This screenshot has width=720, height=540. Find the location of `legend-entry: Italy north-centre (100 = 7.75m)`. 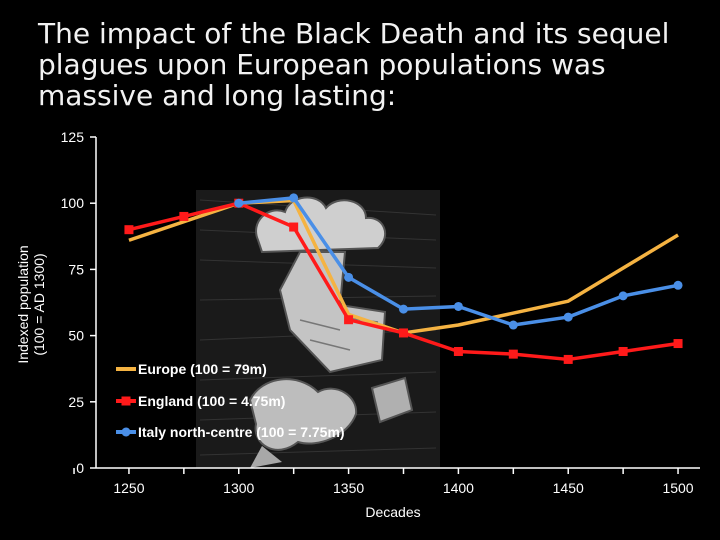

legend-entry: Italy north-centre (100 = 7.75m) is located at coordinates (230, 432).